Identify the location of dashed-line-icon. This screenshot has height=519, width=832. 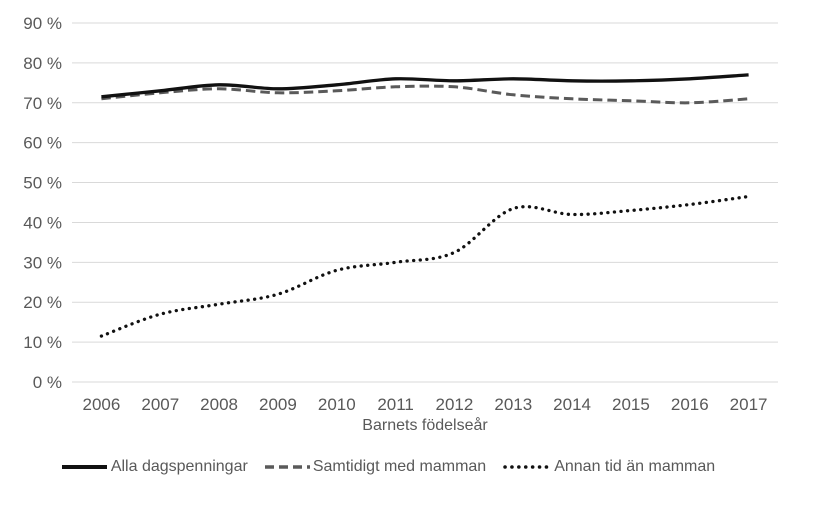
(287, 467).